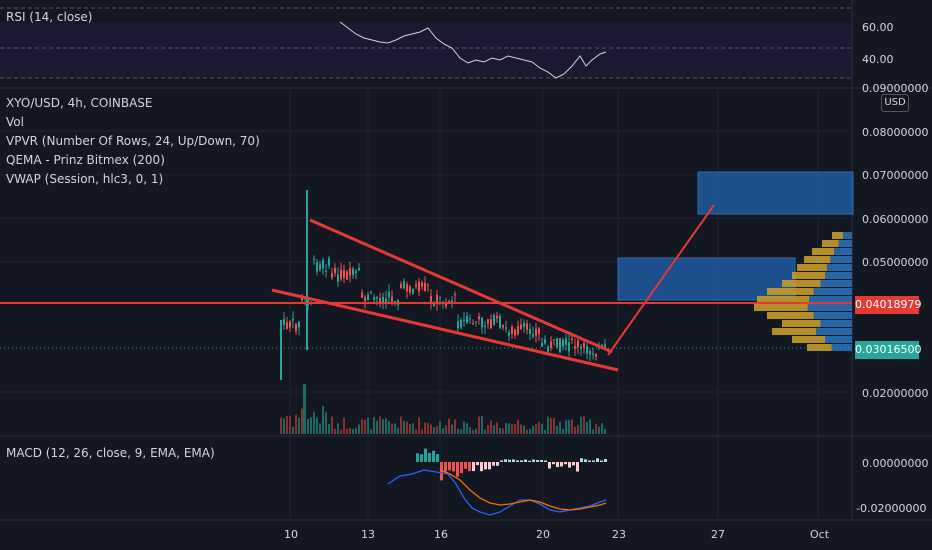 The height and width of the screenshot is (550, 932). I want to click on indicator-qema: QEMA - Prinz Bitmex (200), so click(85, 160).